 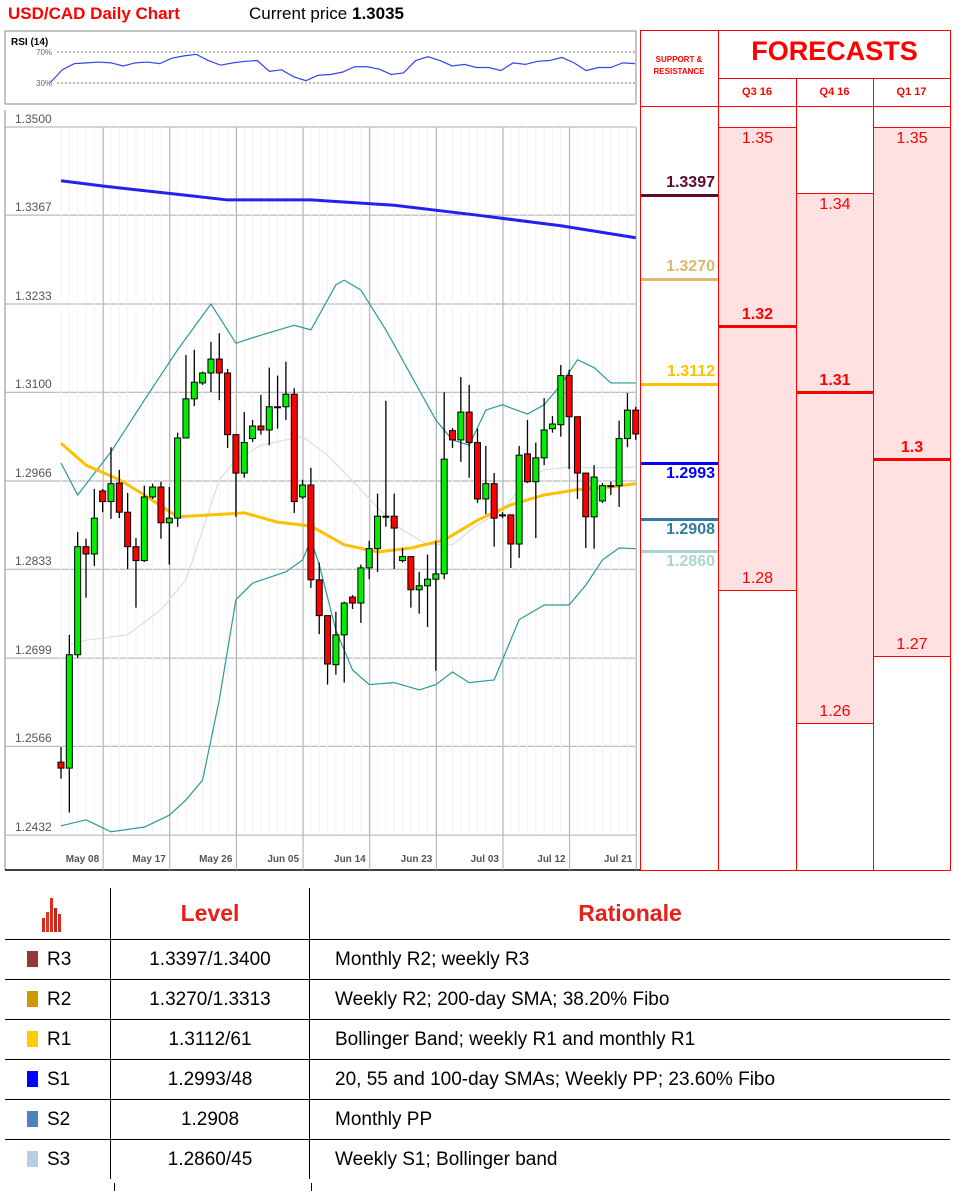 What do you see at coordinates (835, 205) in the screenshot?
I see `forecast-high: 1.34` at bounding box center [835, 205].